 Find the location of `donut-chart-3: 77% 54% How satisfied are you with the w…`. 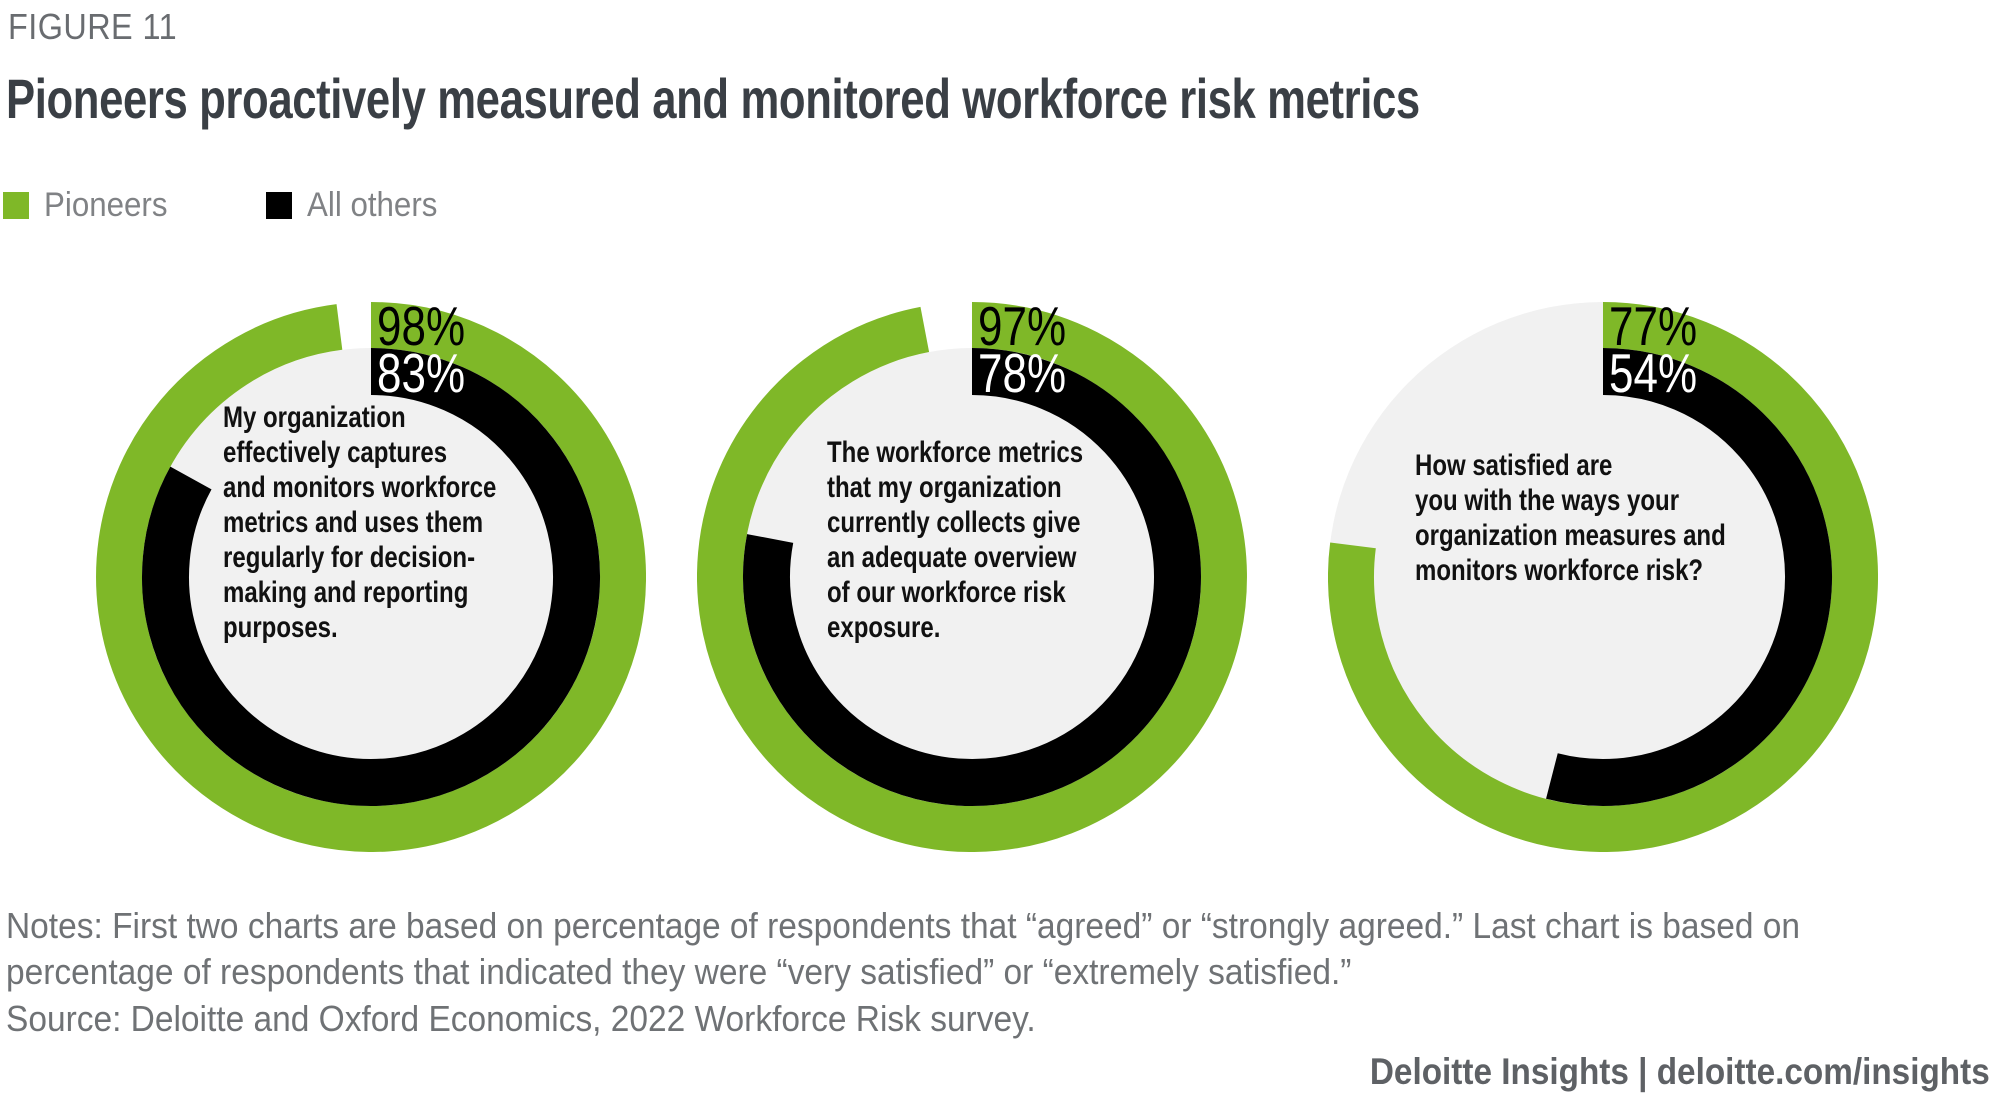

donut-chart-3: 77% 54% How satisfied are you with the w… is located at coordinates (1603, 573).